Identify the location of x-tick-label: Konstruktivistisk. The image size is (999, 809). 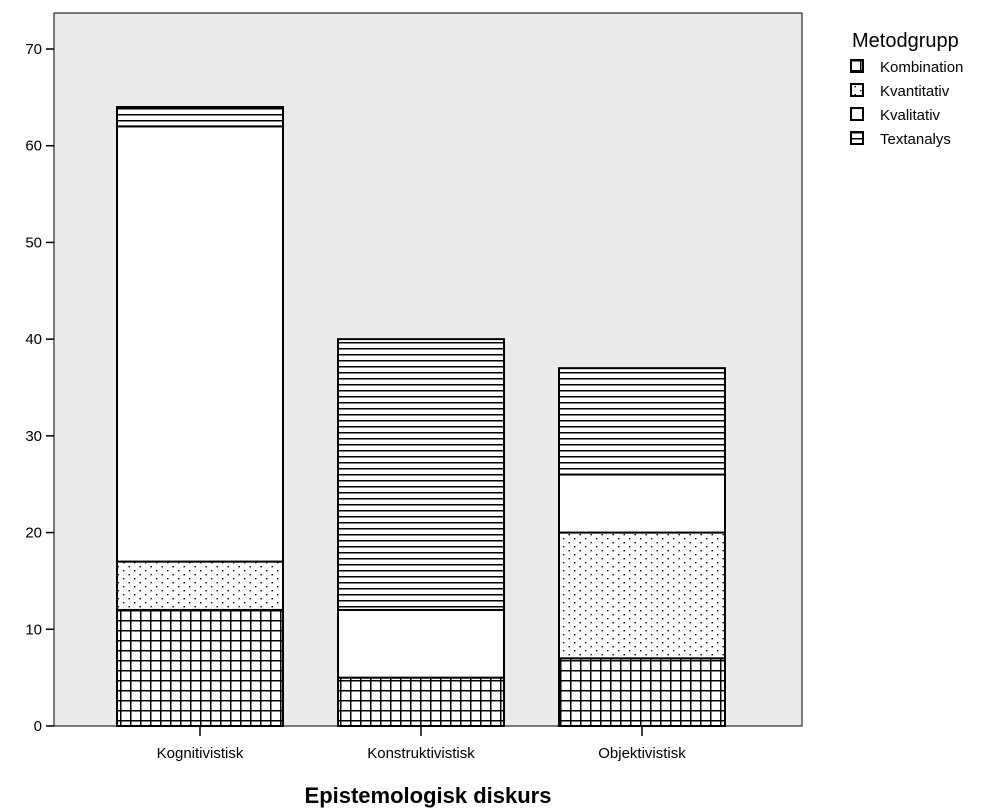
(421, 753).